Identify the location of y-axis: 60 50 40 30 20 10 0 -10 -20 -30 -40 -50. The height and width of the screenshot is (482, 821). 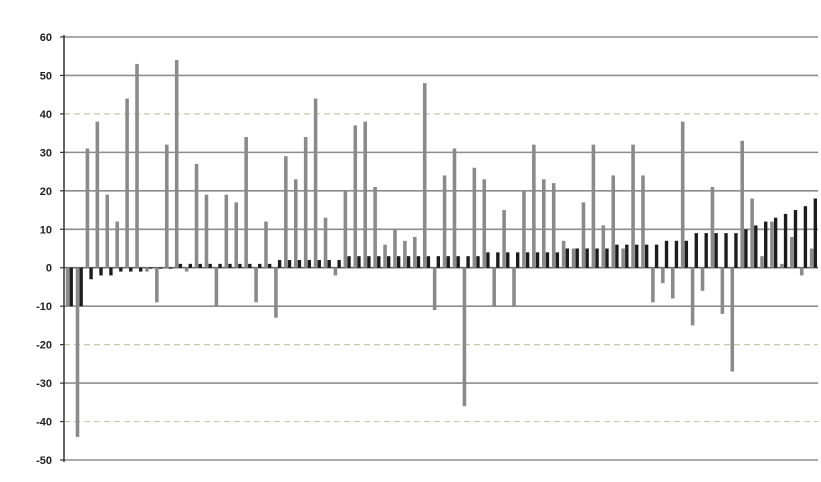
(50, 249).